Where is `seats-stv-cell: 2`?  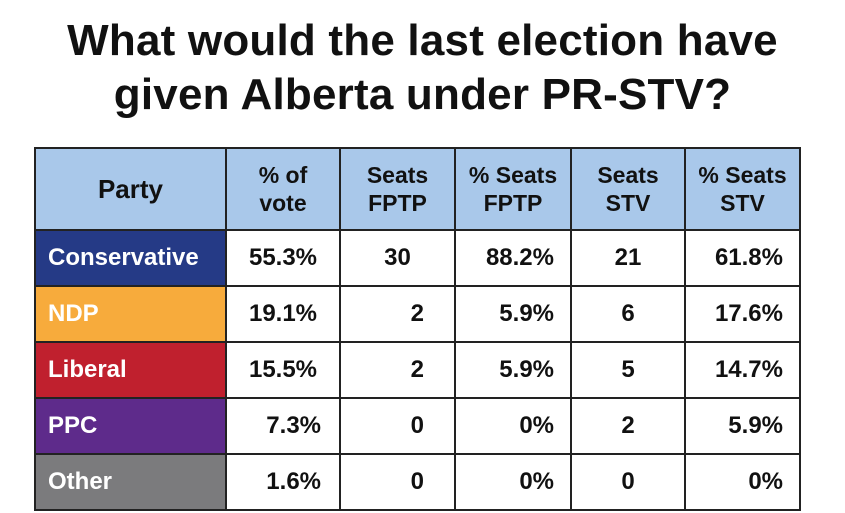
seats-stv-cell: 2 is located at coordinates (628, 426).